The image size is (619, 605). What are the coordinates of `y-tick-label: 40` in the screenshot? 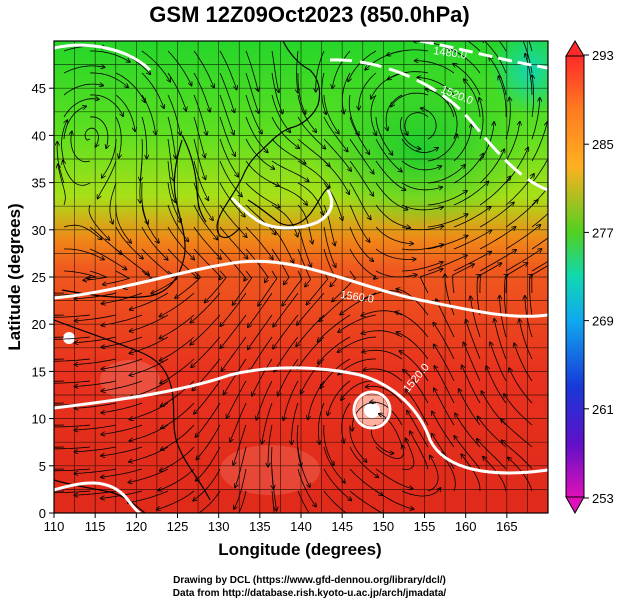 It's located at (39, 135).